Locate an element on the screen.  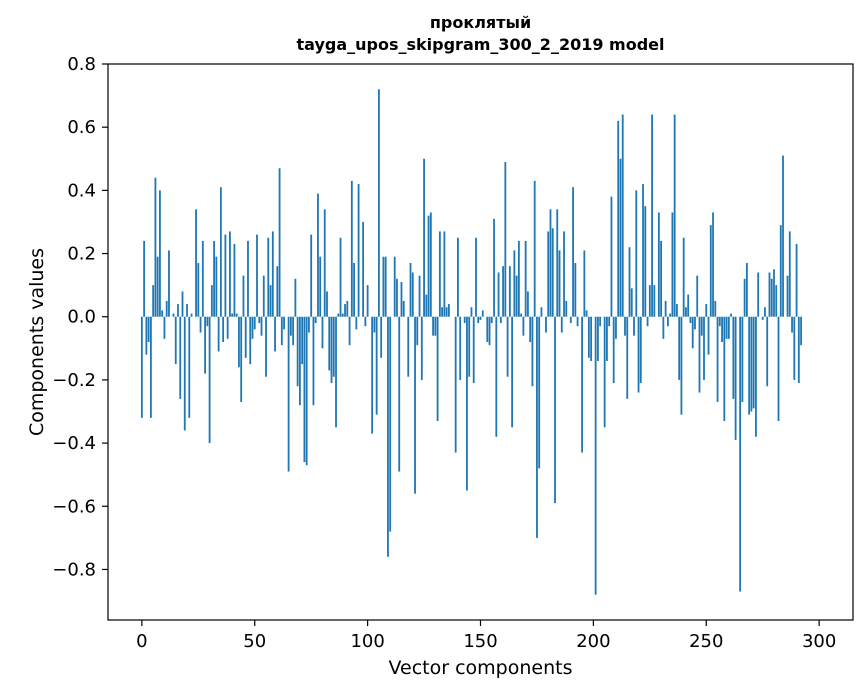
x-tick-label: 250 is located at coordinates (706, 641).